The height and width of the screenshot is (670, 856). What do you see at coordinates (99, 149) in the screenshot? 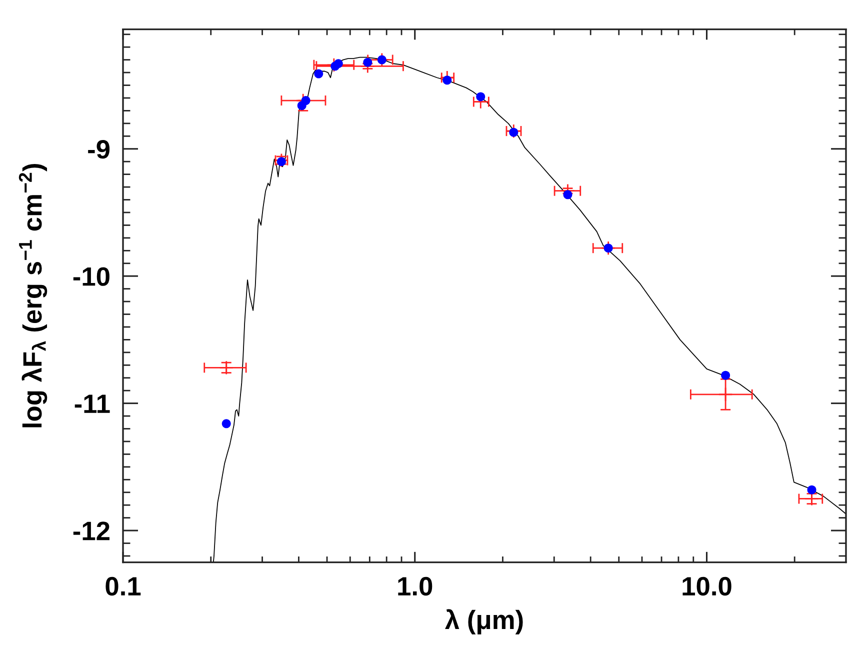
I see `y-tick-label: -9` at bounding box center [99, 149].